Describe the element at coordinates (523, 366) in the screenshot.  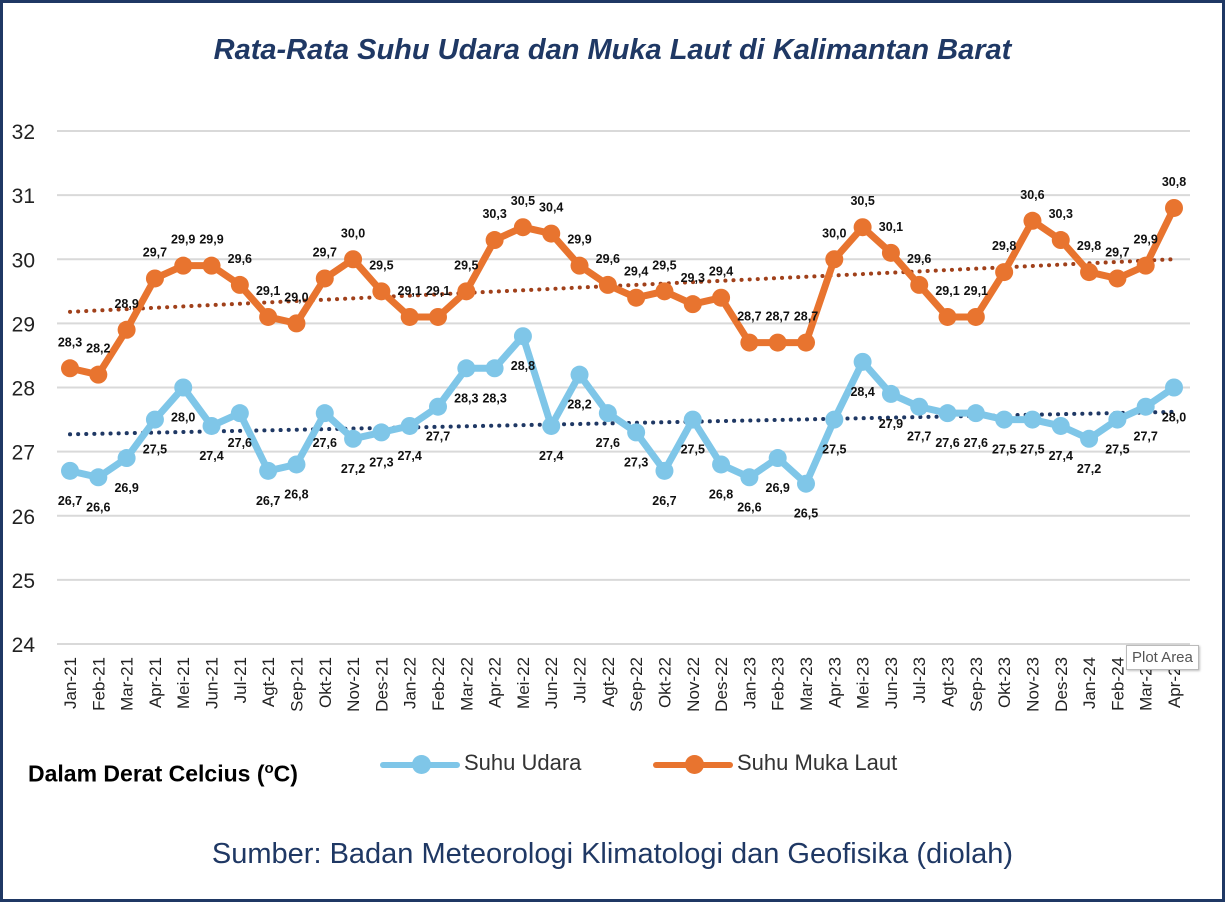
I see `data-label: 28,8` at that location.